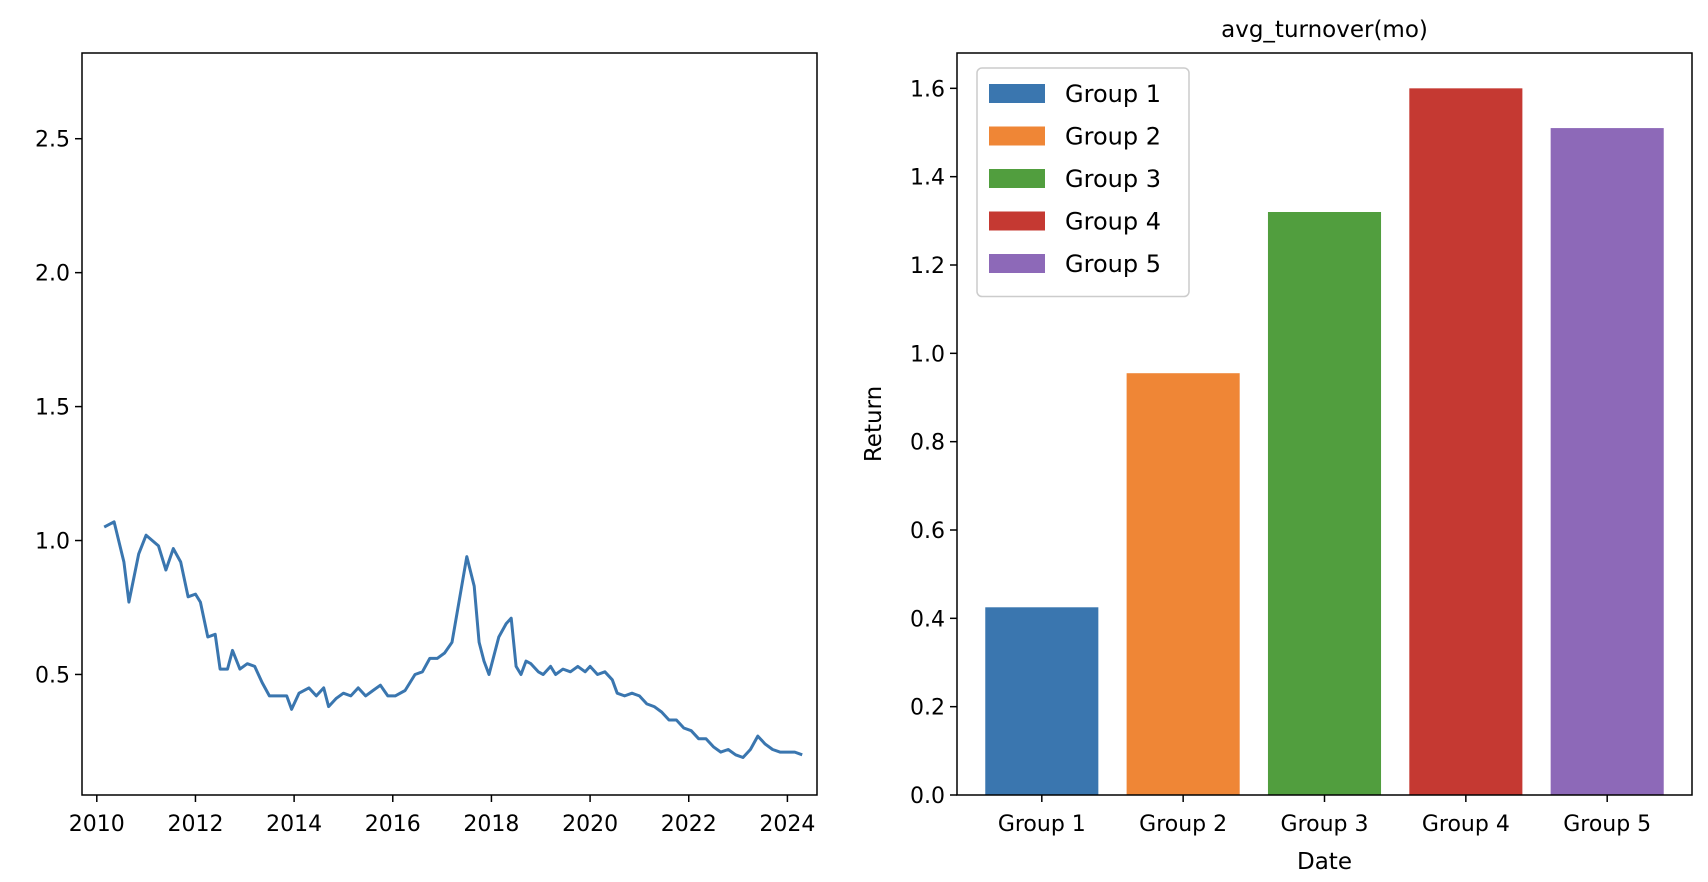  Describe the element at coordinates (1325, 824) in the screenshot. I see `x-tick-label: Group 3` at that location.